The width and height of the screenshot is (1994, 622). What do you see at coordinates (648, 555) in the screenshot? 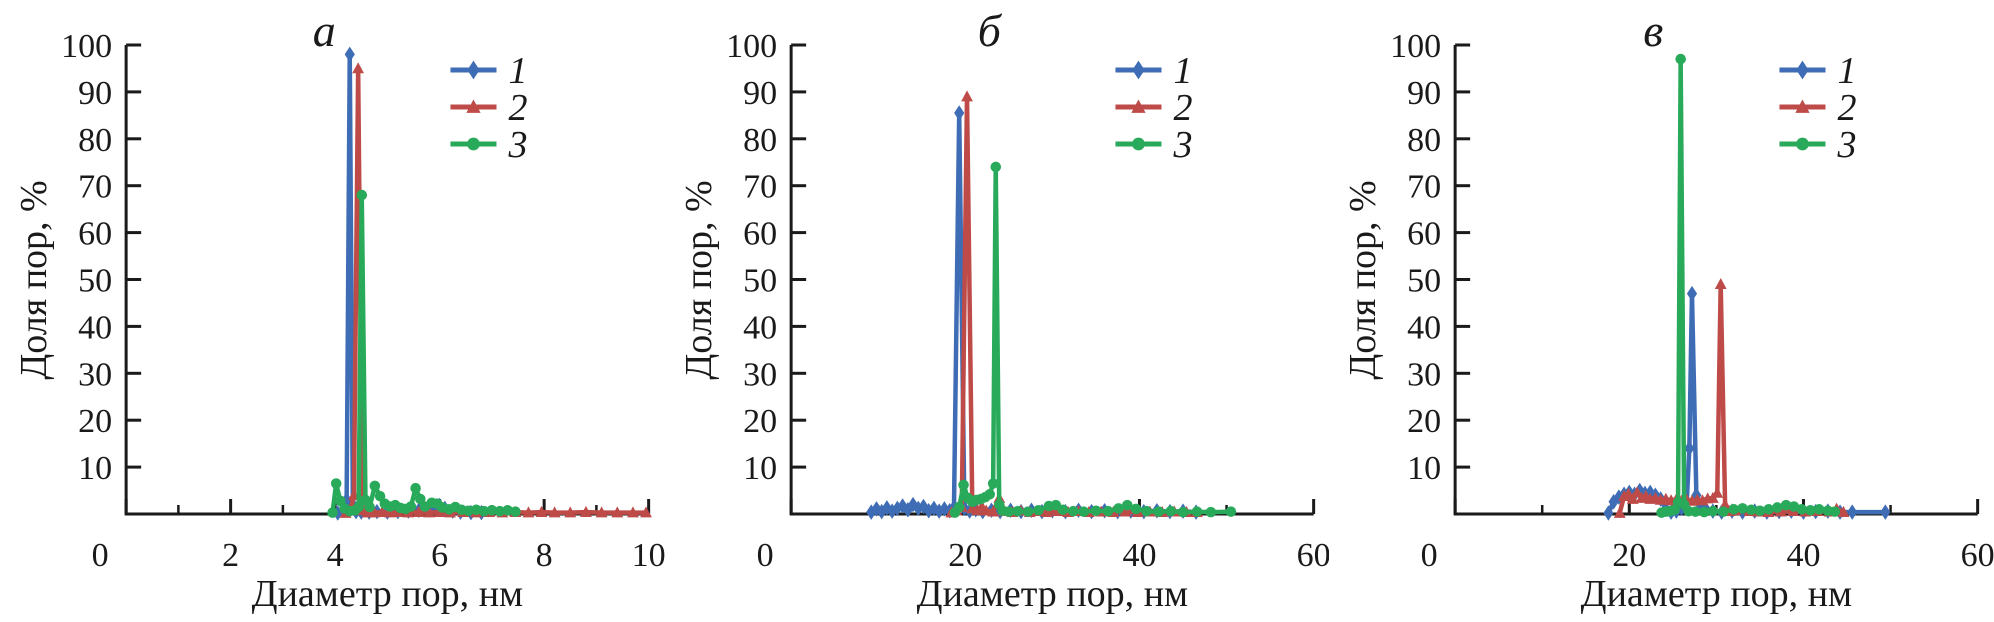
I see `x-tick-label: 10` at bounding box center [648, 555].